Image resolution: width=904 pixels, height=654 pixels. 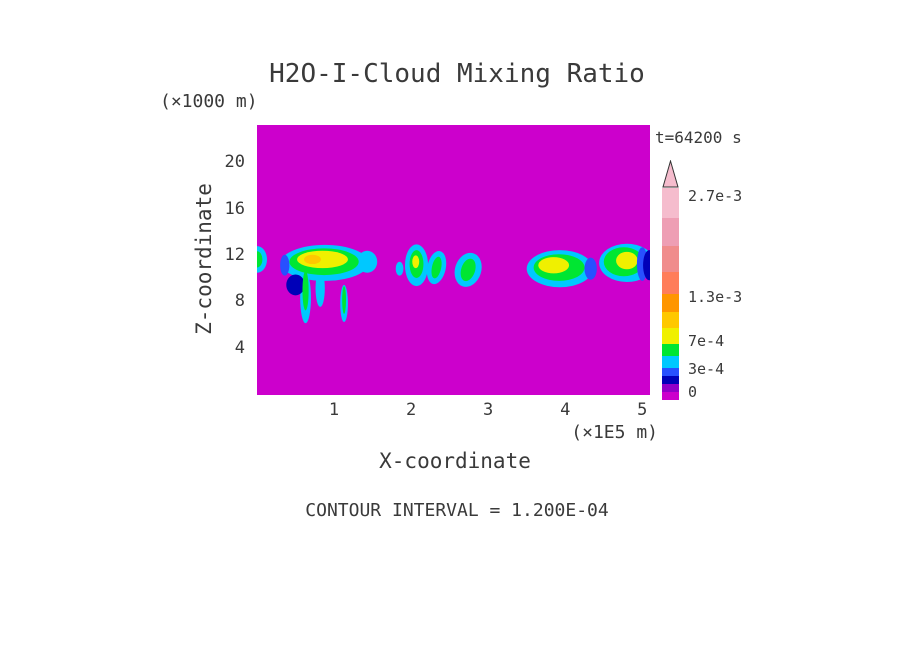 What do you see at coordinates (698, 137) in the screenshot?
I see `time-label: t=64200 s` at bounding box center [698, 137].